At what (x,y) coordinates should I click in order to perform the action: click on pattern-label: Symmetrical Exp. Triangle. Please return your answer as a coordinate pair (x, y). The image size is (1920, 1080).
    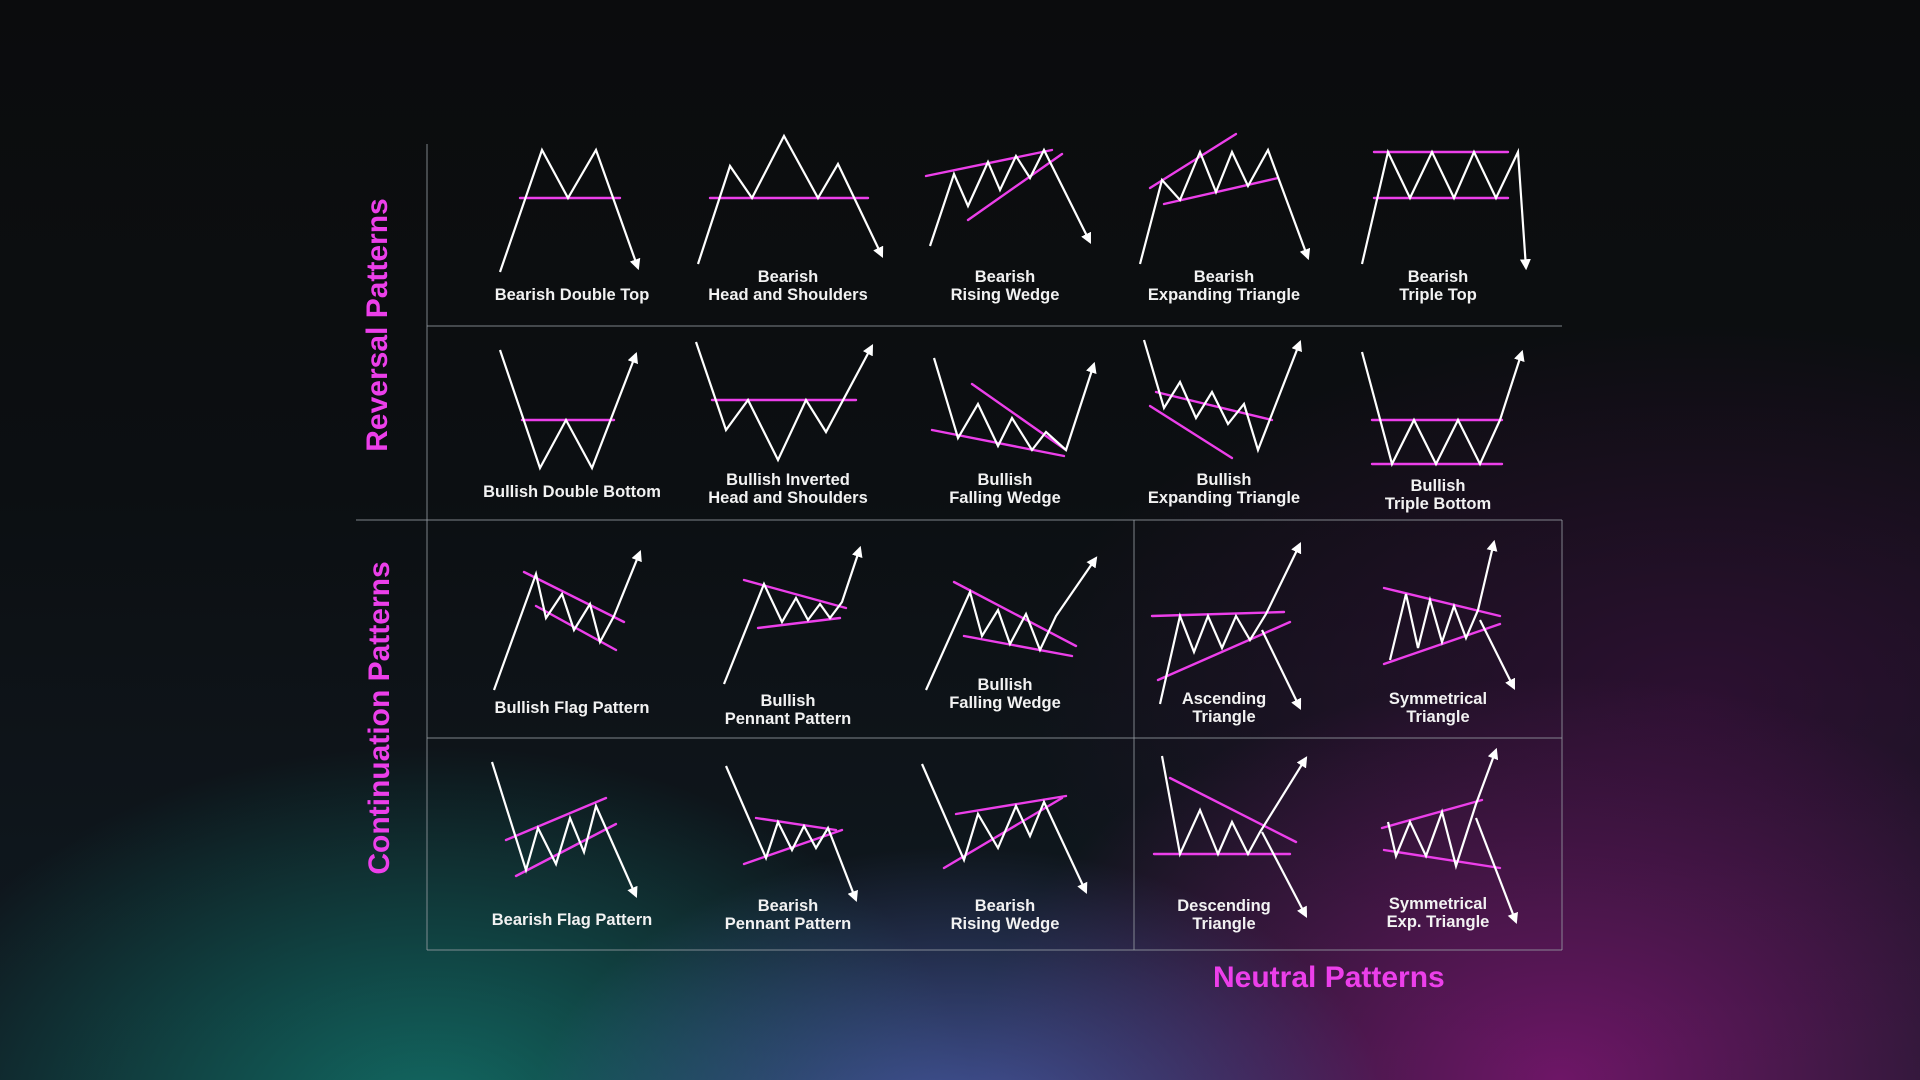
    Looking at the image, I should click on (1438, 913).